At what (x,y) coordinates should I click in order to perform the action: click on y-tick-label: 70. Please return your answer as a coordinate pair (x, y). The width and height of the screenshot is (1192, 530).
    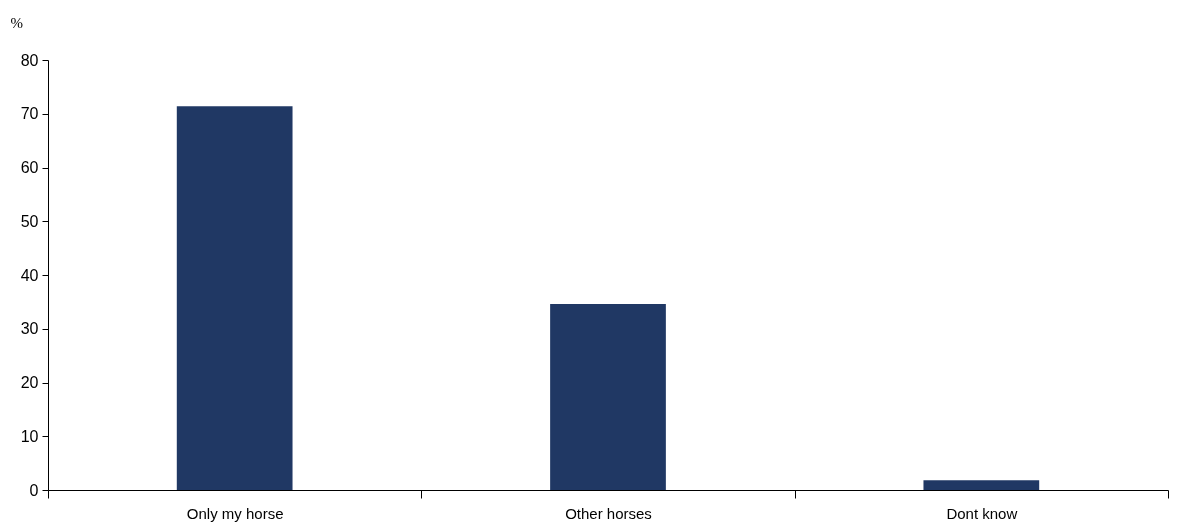
    Looking at the image, I should click on (29, 114).